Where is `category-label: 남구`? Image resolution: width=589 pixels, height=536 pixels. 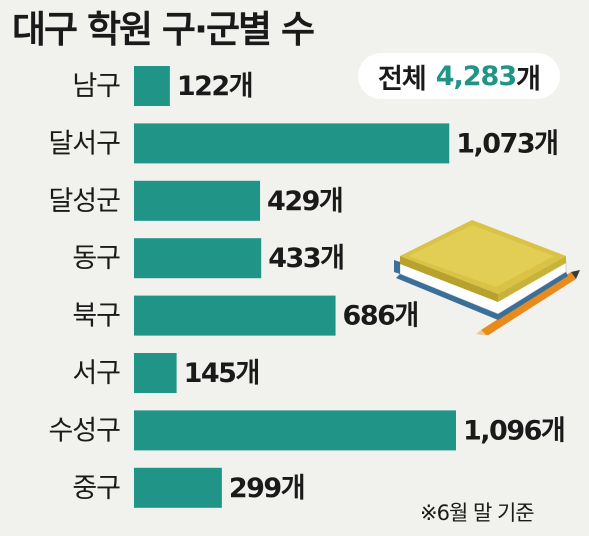 category-label: 남구 is located at coordinates (96, 86).